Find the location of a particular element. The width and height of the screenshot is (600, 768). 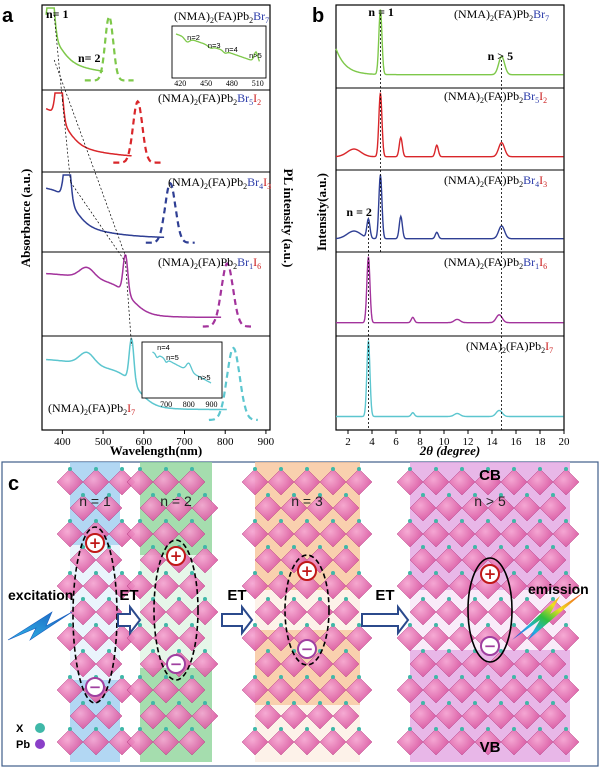

panel-a-x-ticks: 400 500 600 700 800 900 is located at coordinates (164, 439).